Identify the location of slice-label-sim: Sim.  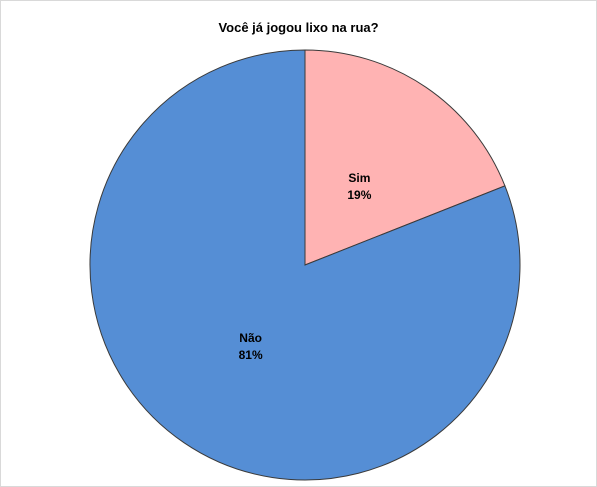
(359, 178).